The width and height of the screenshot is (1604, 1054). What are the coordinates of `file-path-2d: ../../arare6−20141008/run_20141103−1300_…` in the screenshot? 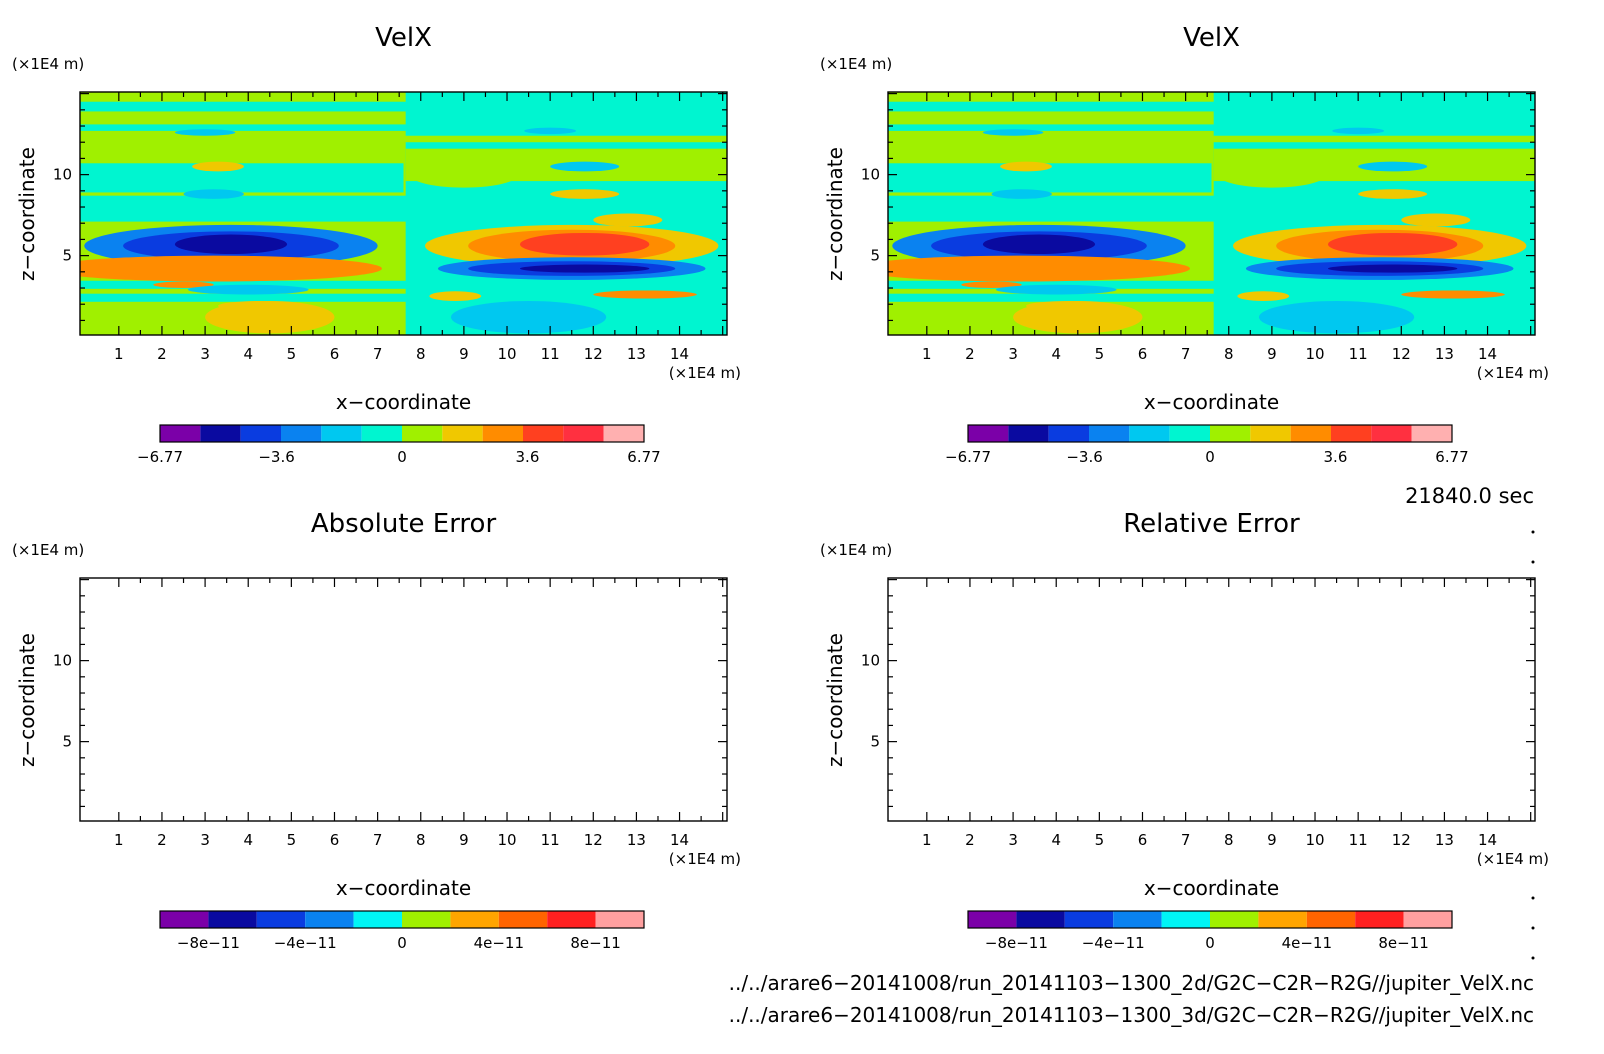 It's located at (1131, 983).